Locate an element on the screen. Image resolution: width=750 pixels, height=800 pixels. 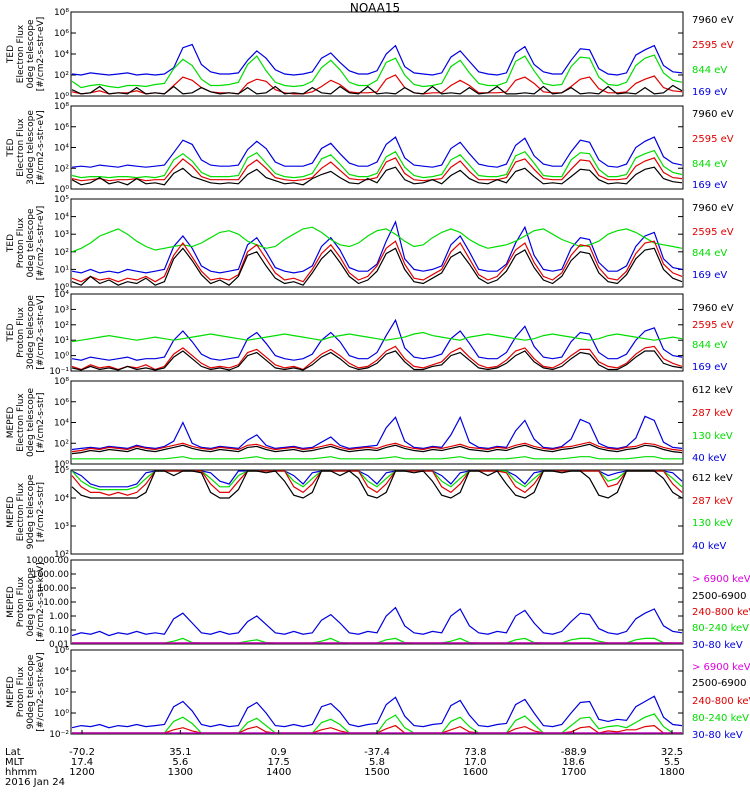
x-tick-mlt: 17.4 is located at coordinates (82, 762).